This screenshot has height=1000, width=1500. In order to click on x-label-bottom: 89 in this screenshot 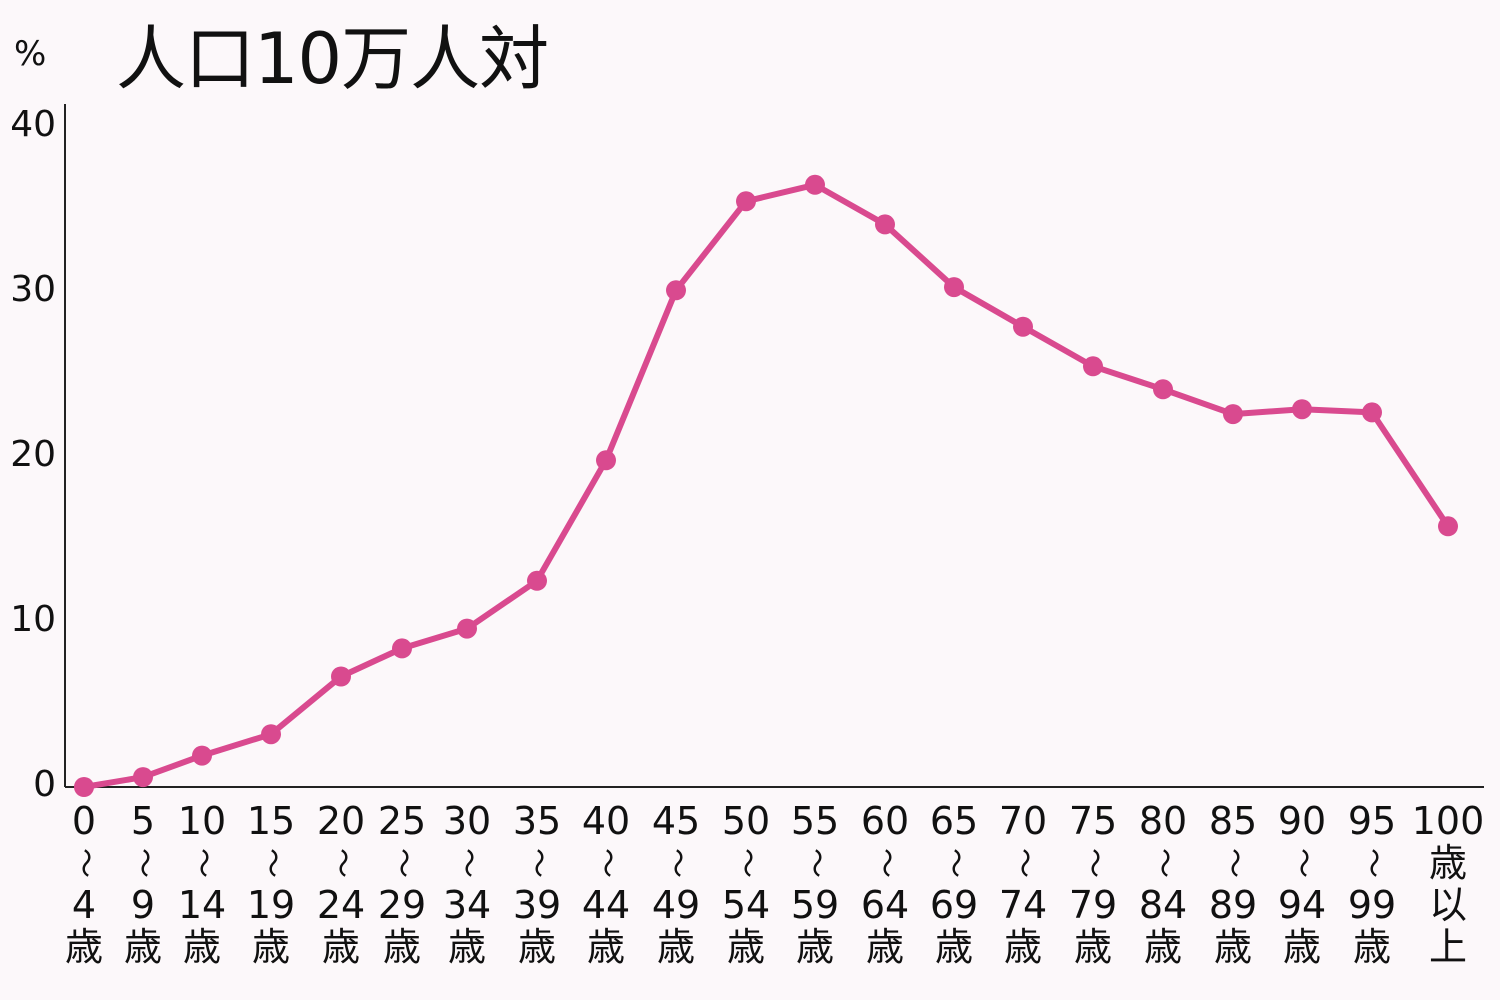, I will do `click(1233, 905)`.